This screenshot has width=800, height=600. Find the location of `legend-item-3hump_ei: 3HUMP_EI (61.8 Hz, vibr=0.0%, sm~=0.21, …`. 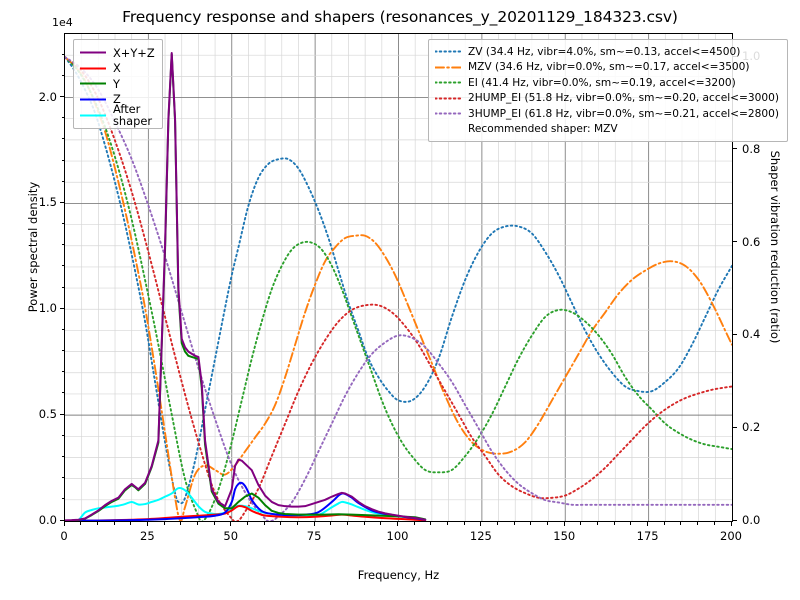

legend-item-3hump_ei: 3HUMP_EI (61.8 Hz, vibr=0.0%, sm~=0.21, … is located at coordinates (607, 114).